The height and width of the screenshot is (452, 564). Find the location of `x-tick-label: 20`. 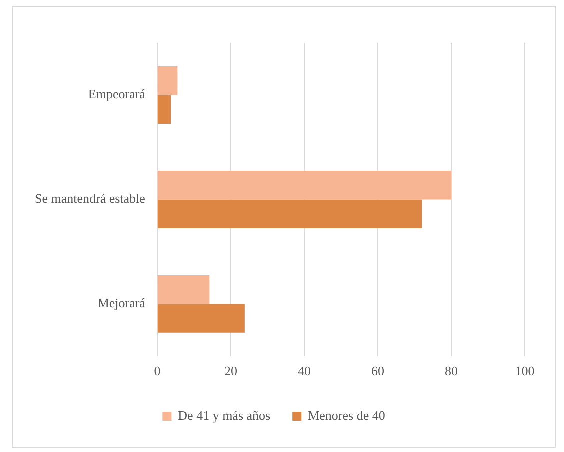

x-tick-label: 20 is located at coordinates (231, 371).